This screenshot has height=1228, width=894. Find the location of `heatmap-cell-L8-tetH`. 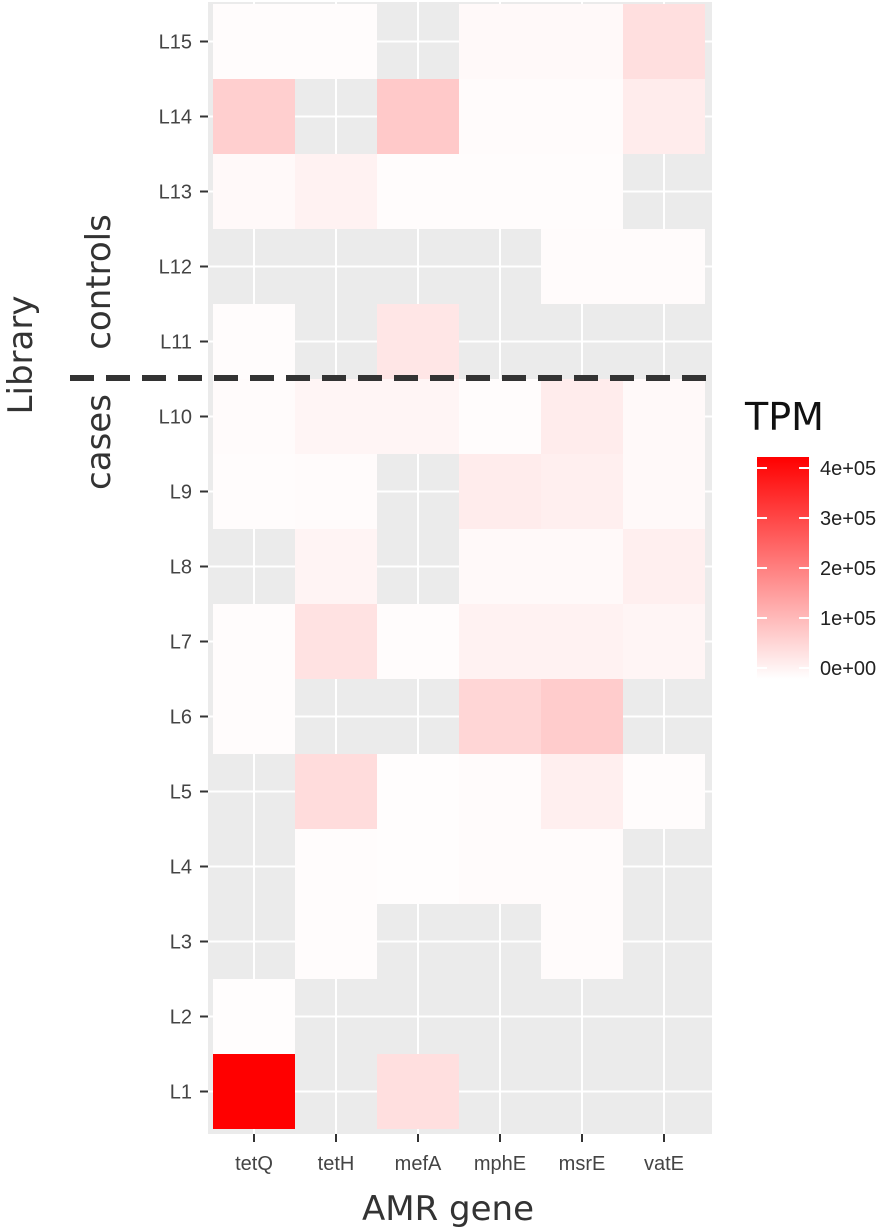

heatmap-cell-L8-tetH is located at coordinates (336, 566).